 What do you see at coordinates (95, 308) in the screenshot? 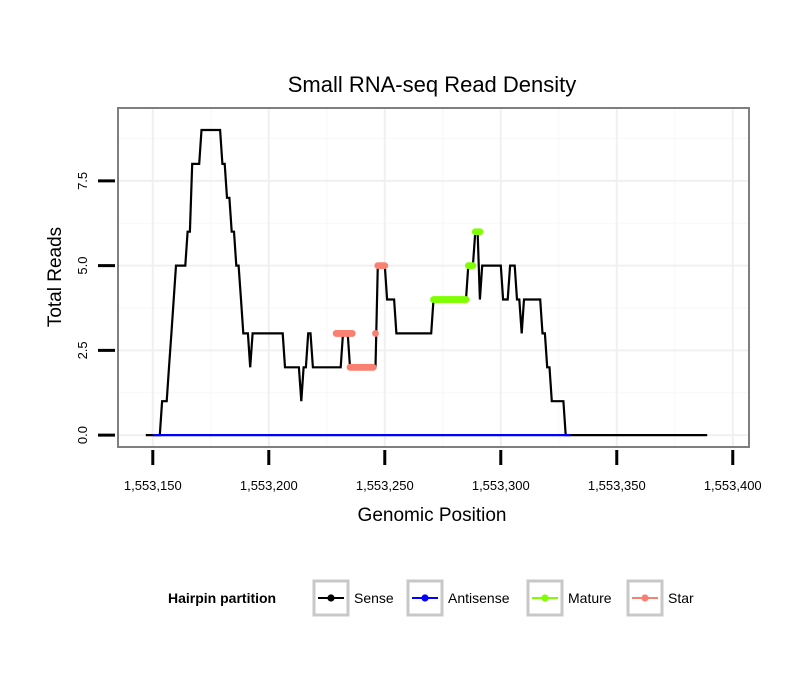
I see `y-axis: 0.0 2.5 5.0 7.5` at bounding box center [95, 308].